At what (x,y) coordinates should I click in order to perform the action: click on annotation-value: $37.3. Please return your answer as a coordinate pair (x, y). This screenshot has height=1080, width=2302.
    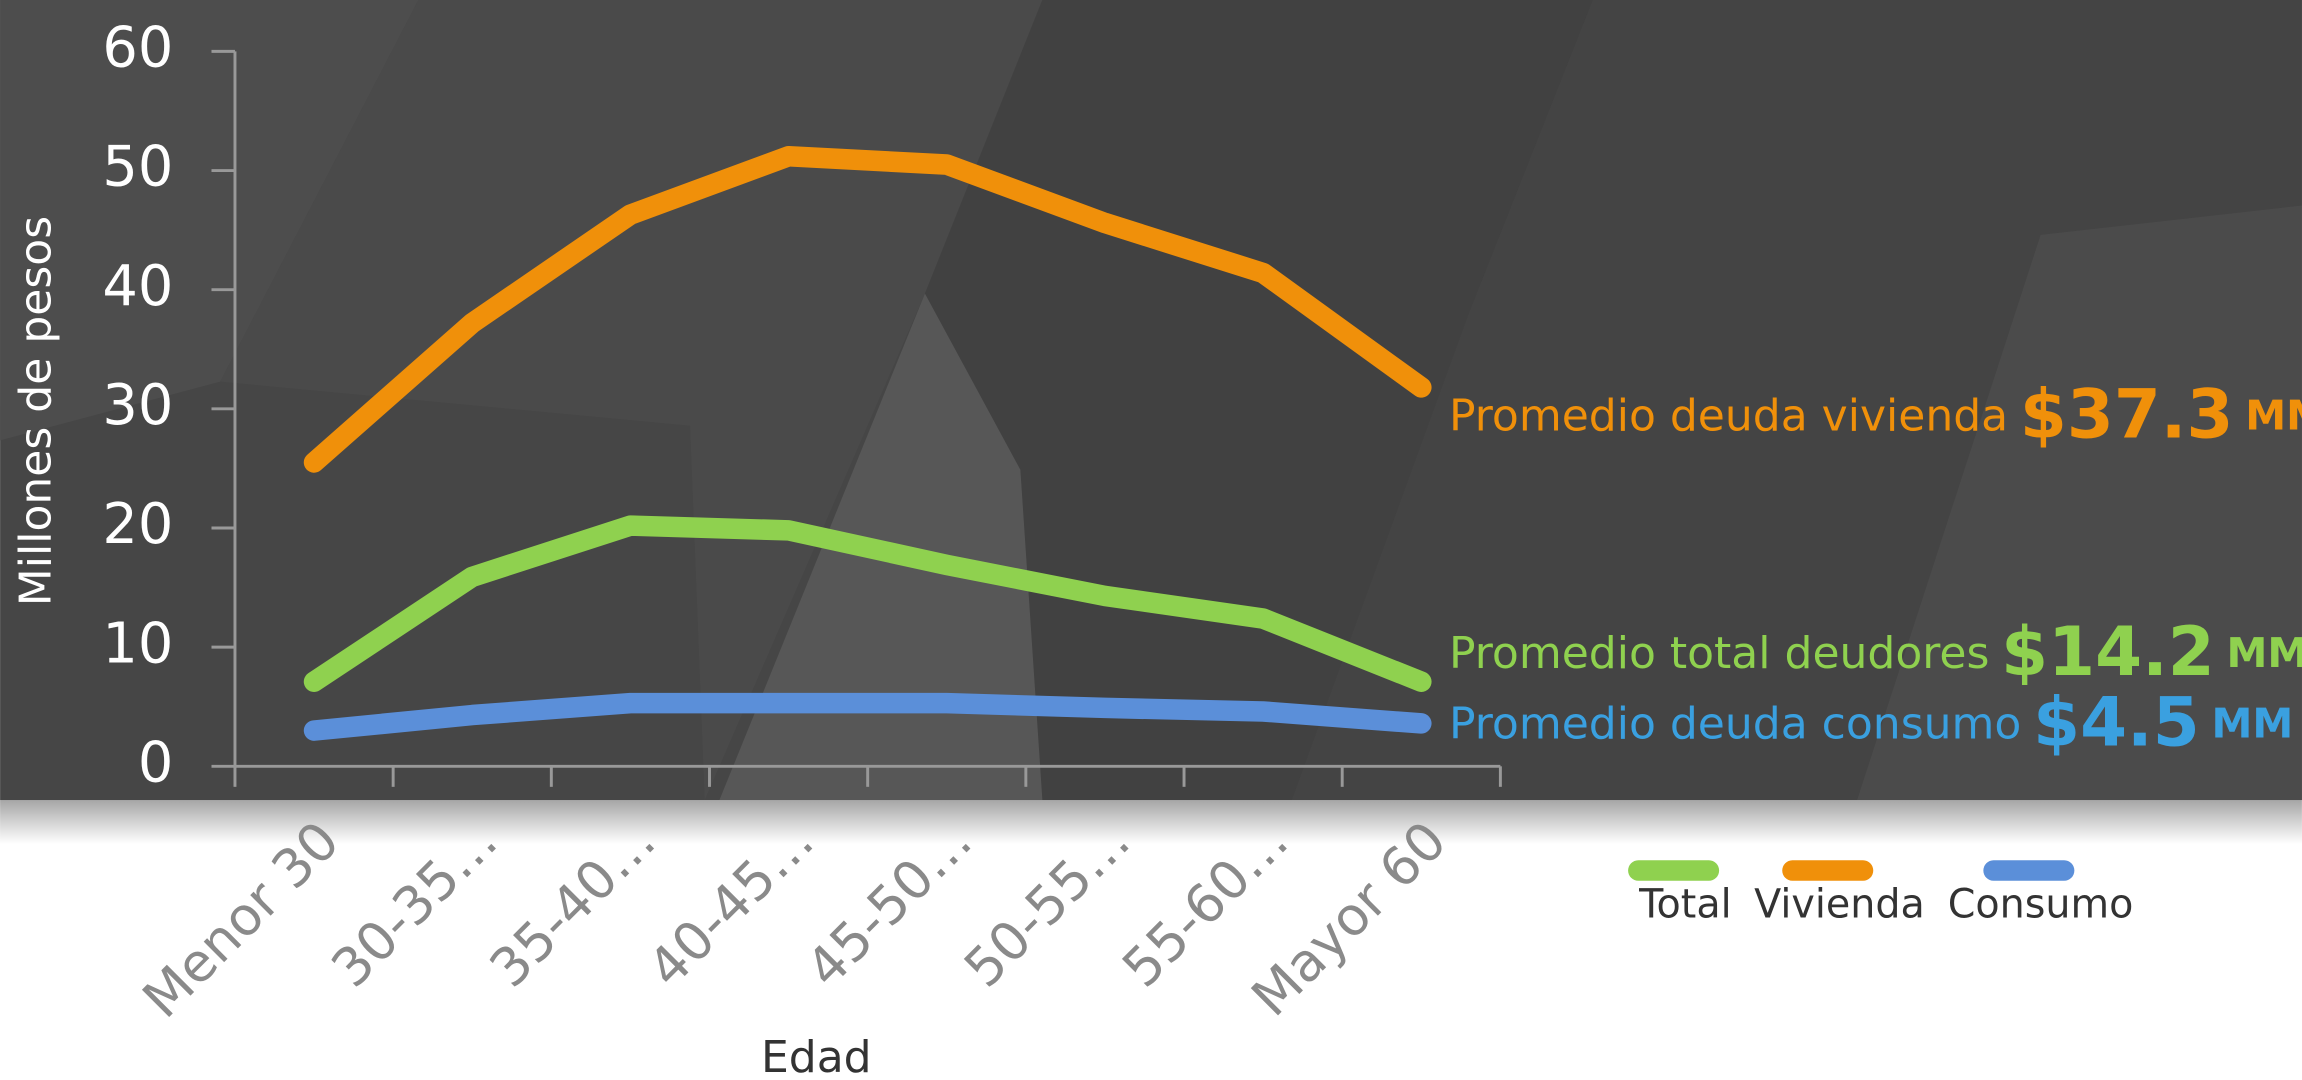
    Looking at the image, I should click on (2127, 413).